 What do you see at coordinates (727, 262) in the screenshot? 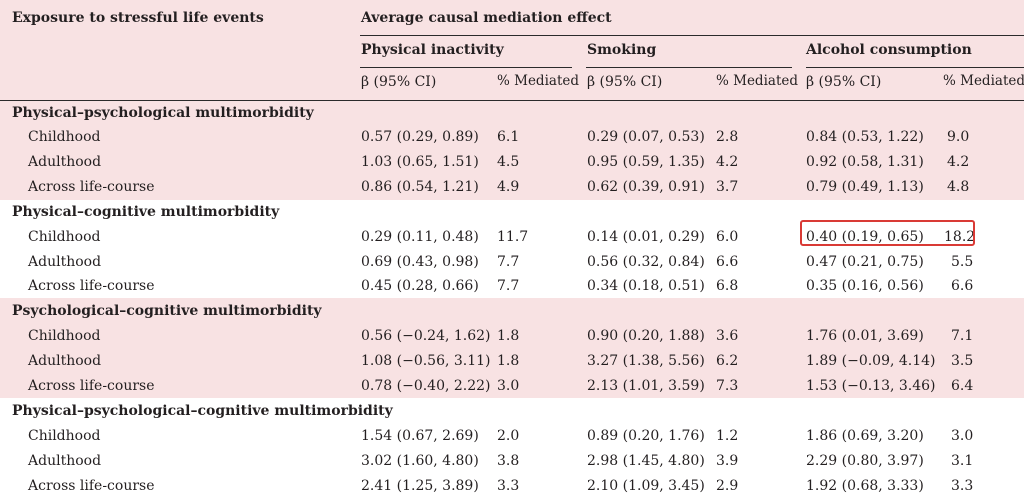
I see `cell-sm-pct: 6.6` at bounding box center [727, 262].